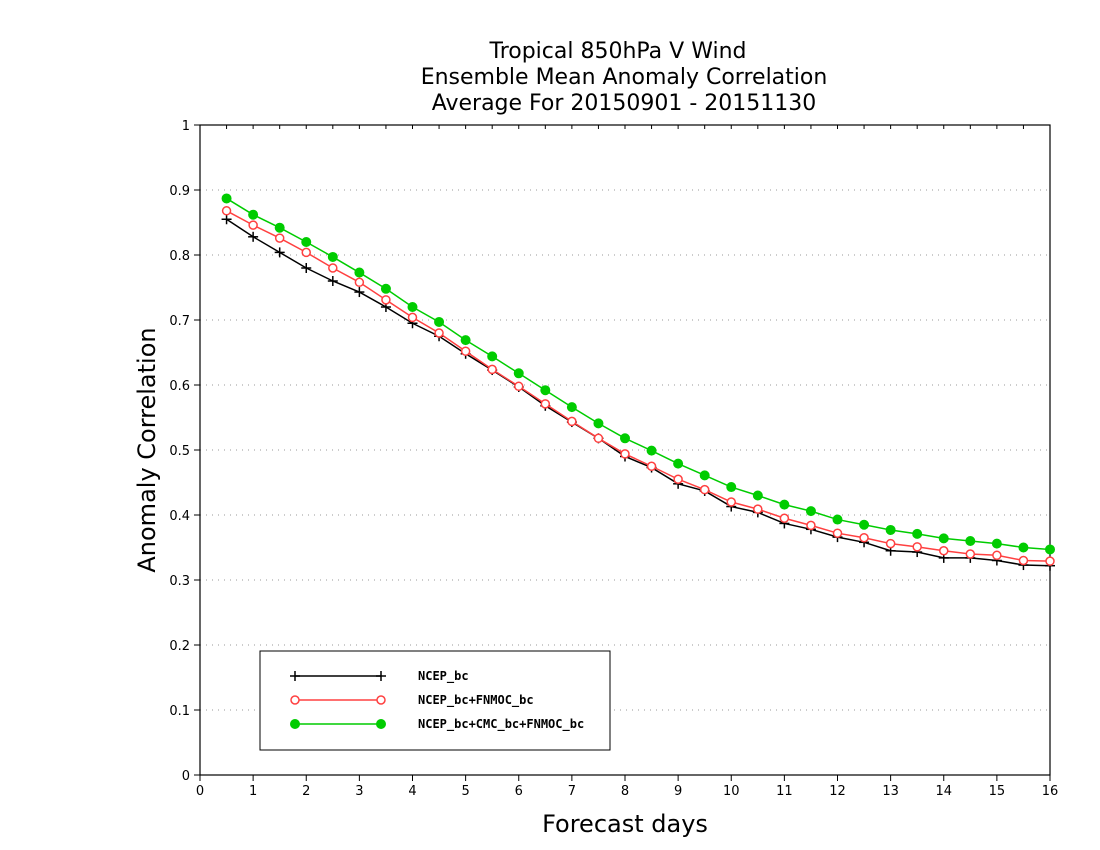 This screenshot has height=850, width=1100. Describe the element at coordinates (624, 103) in the screenshot. I see `title-line-3: Average For 20150901 - 20151130` at that location.